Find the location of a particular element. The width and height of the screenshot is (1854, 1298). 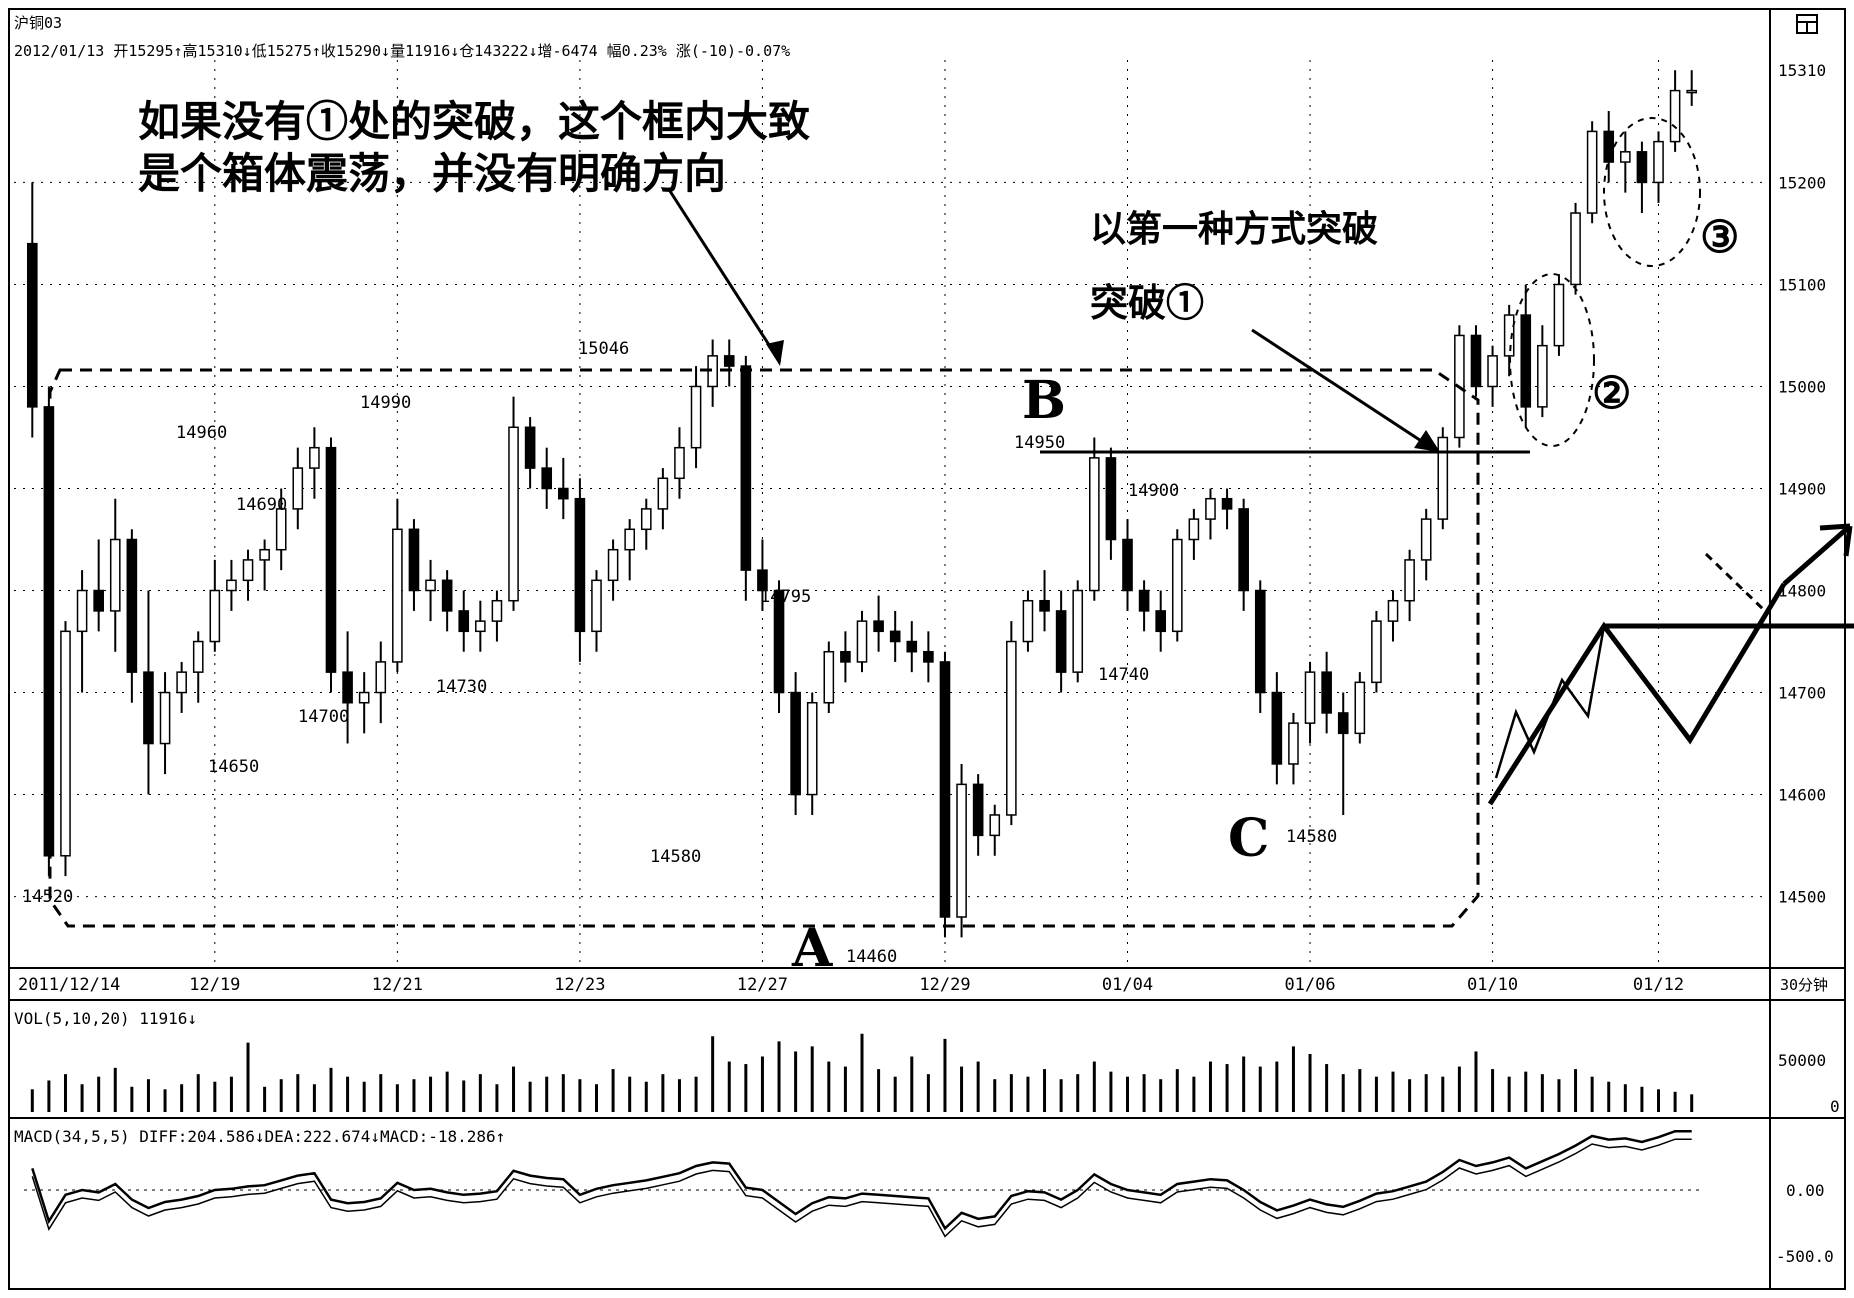

price-label: 14650 is located at coordinates (233, 767).